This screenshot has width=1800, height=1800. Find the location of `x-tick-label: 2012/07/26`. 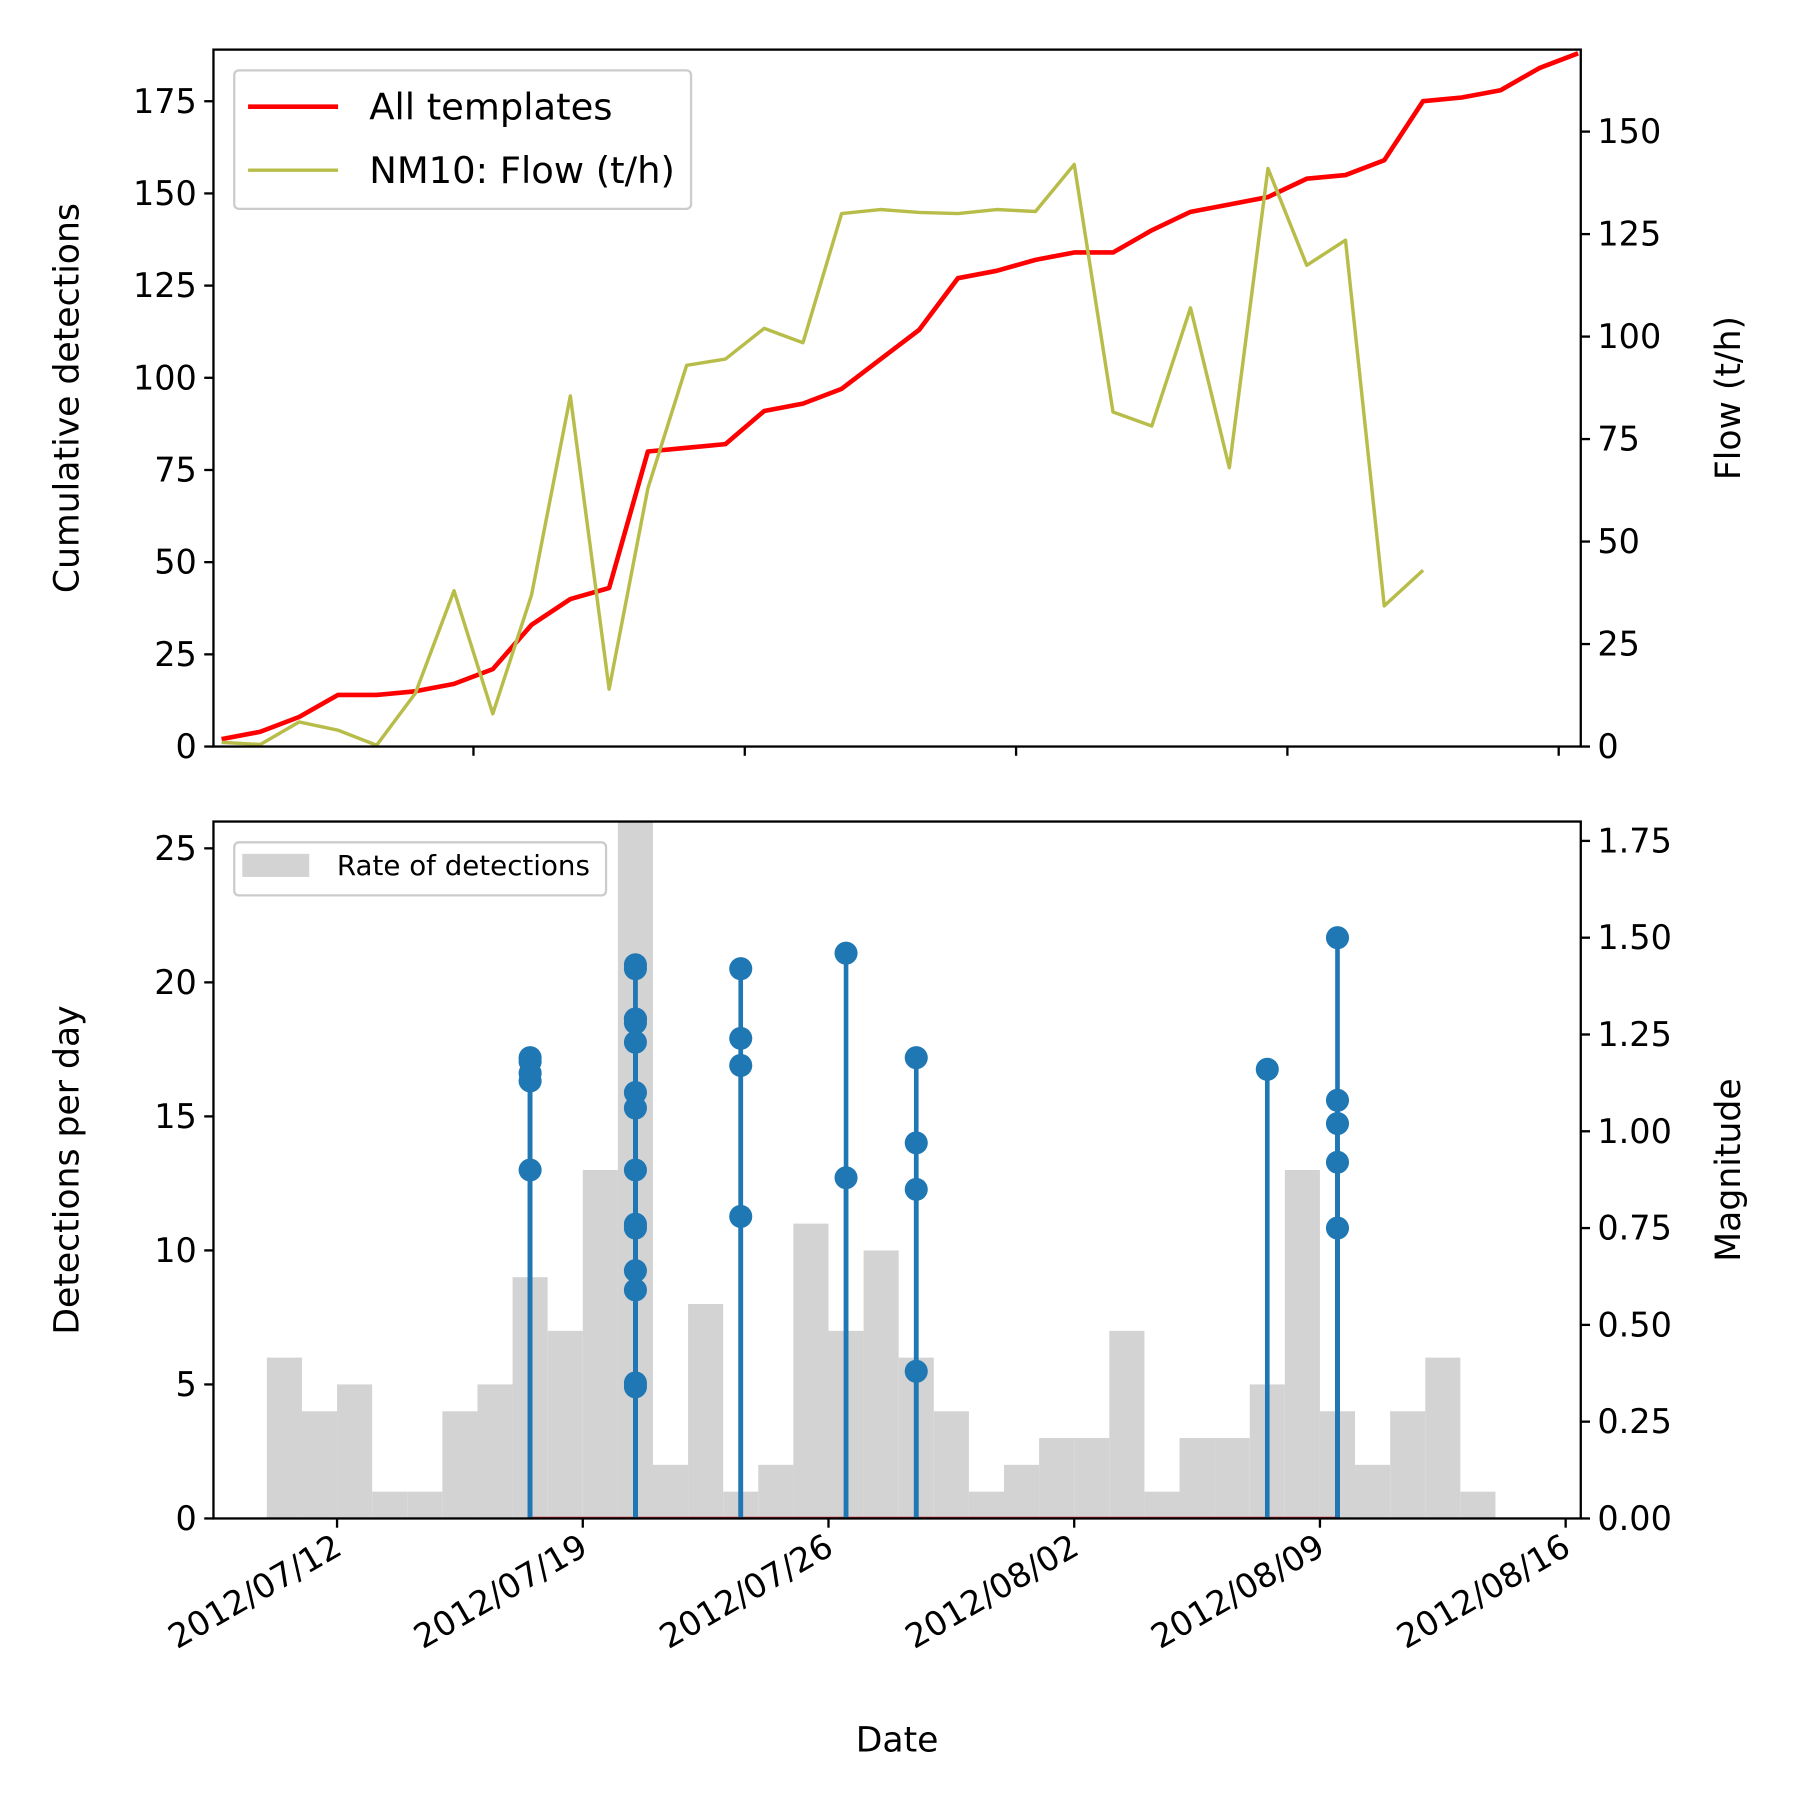

x-tick-label: 2012/07/26 is located at coordinates (746, 1591).